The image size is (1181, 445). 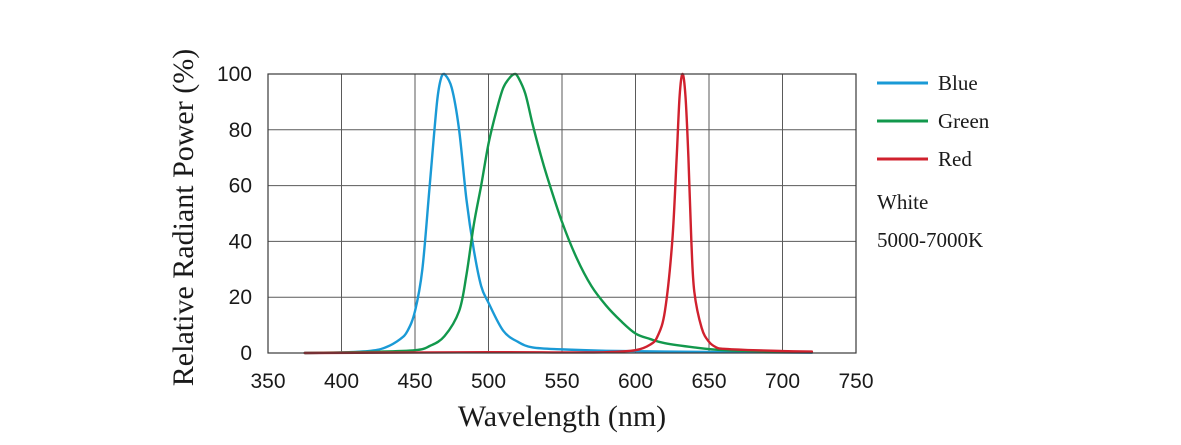 I want to click on x-axis-title: Wavelength (nm), so click(x=562, y=416).